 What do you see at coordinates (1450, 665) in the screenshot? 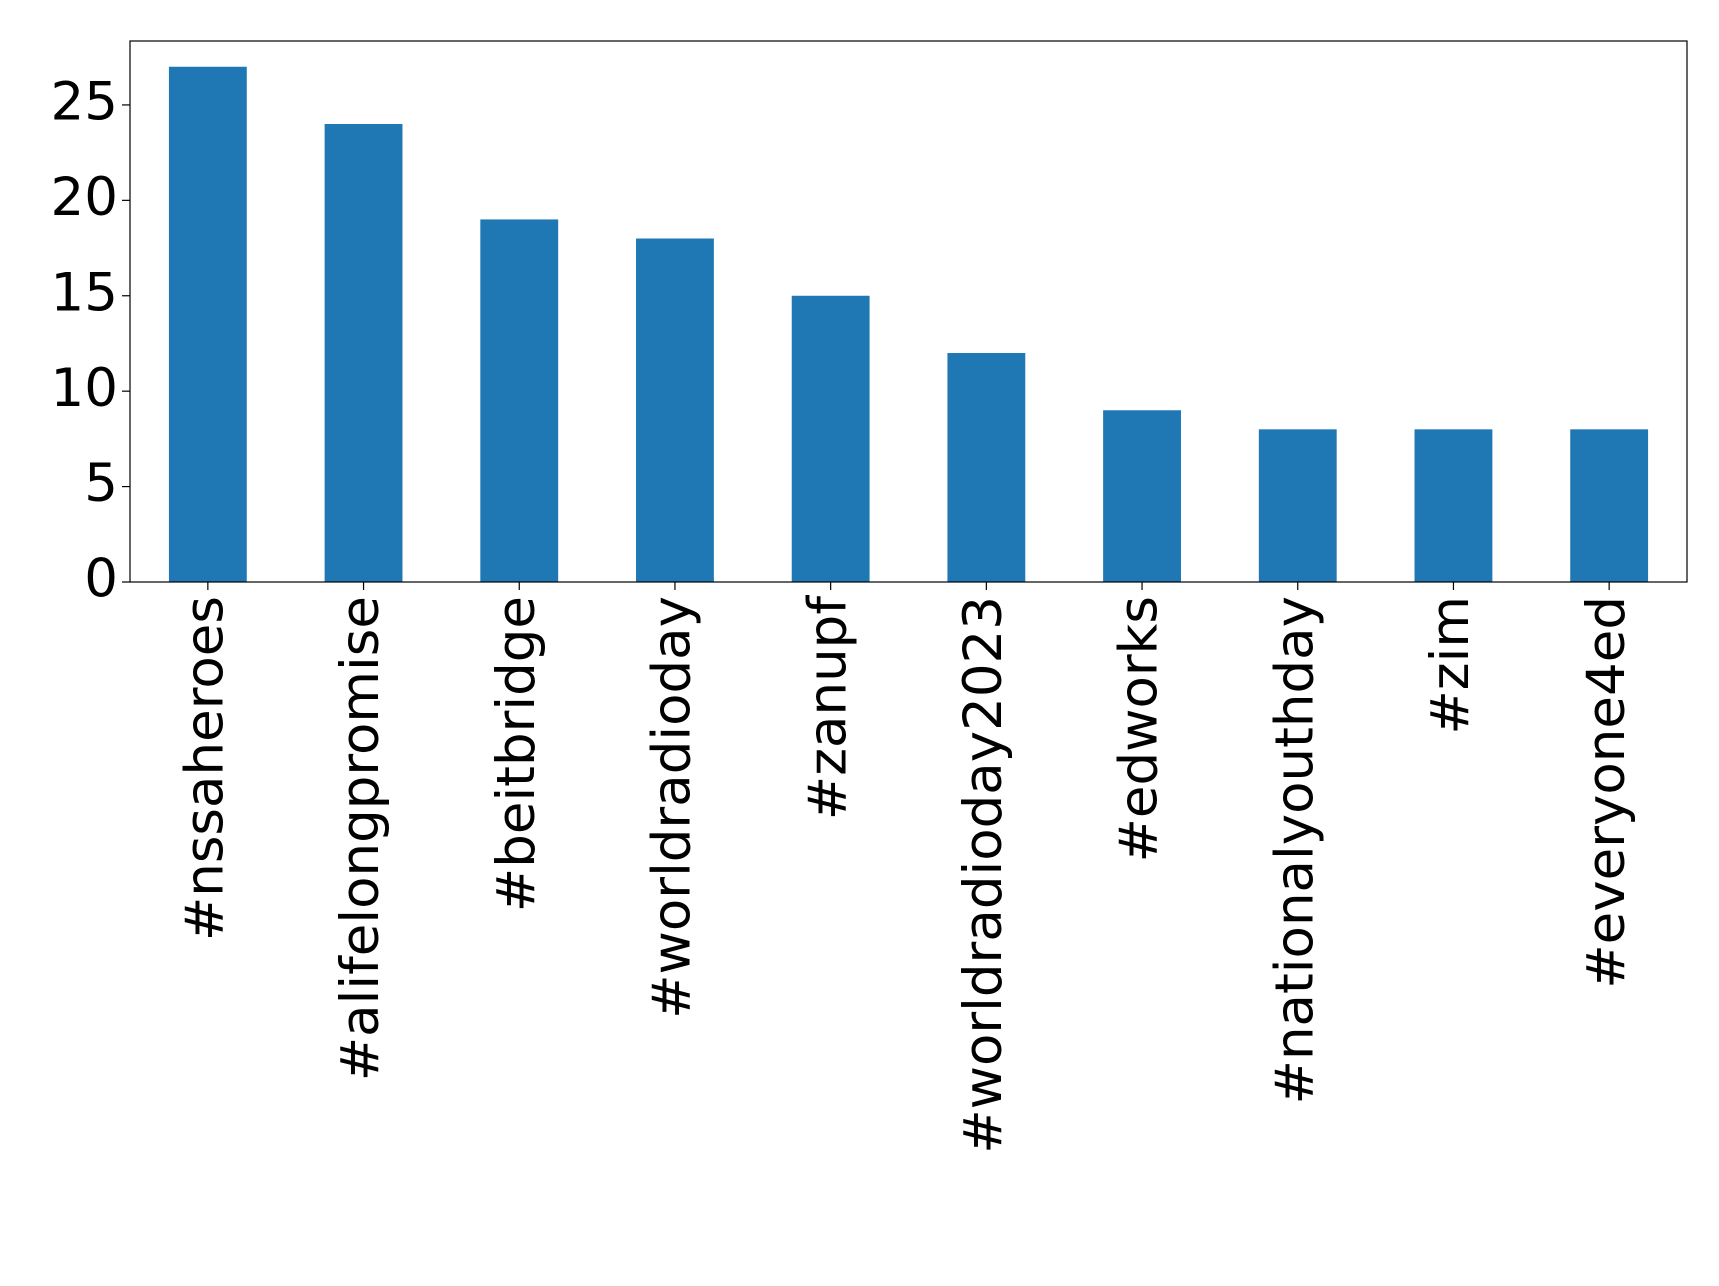
I see `x-tick-label: #zim` at bounding box center [1450, 665].